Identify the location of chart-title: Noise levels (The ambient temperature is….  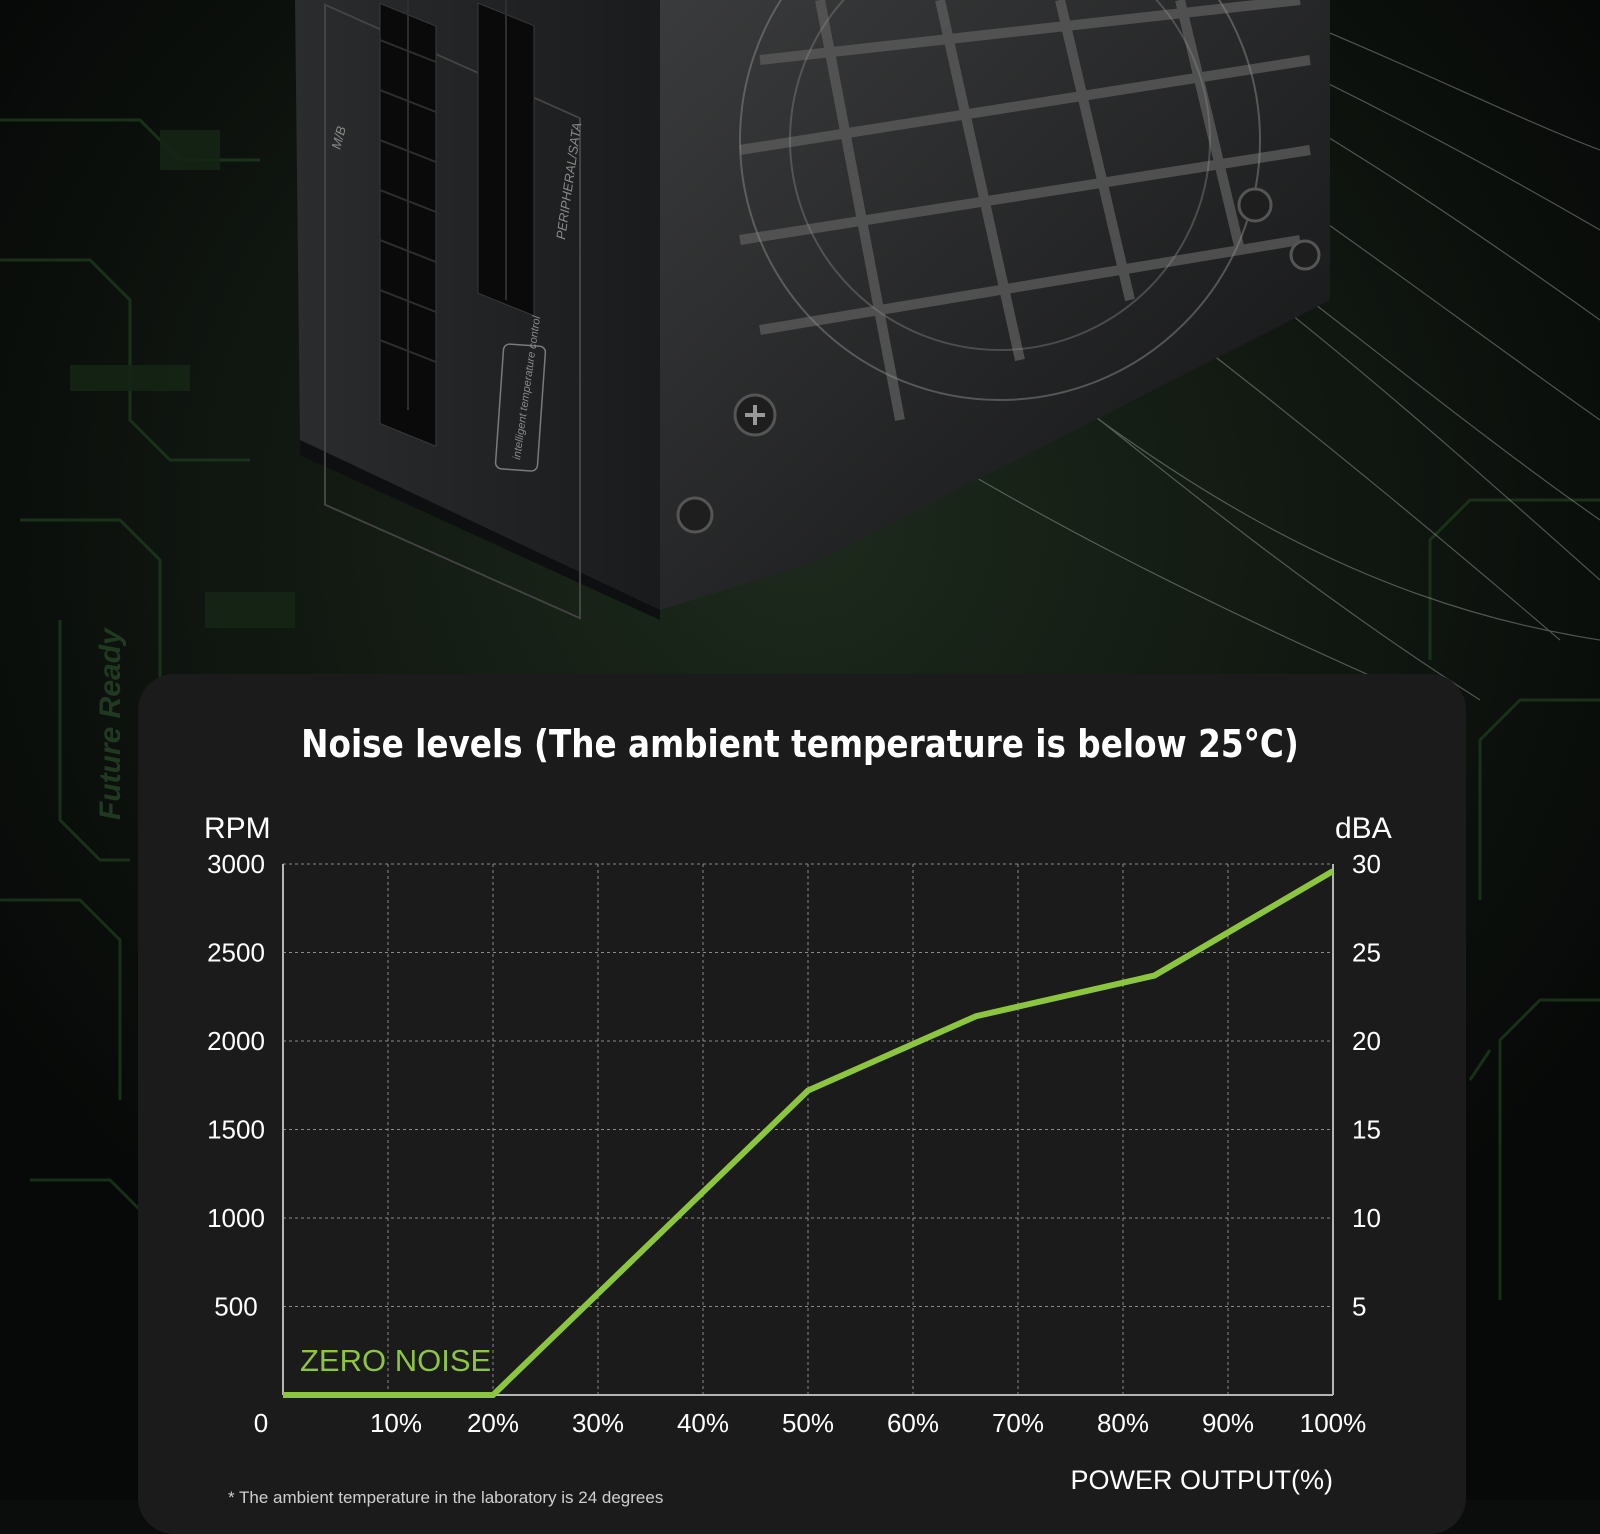
(800, 744).